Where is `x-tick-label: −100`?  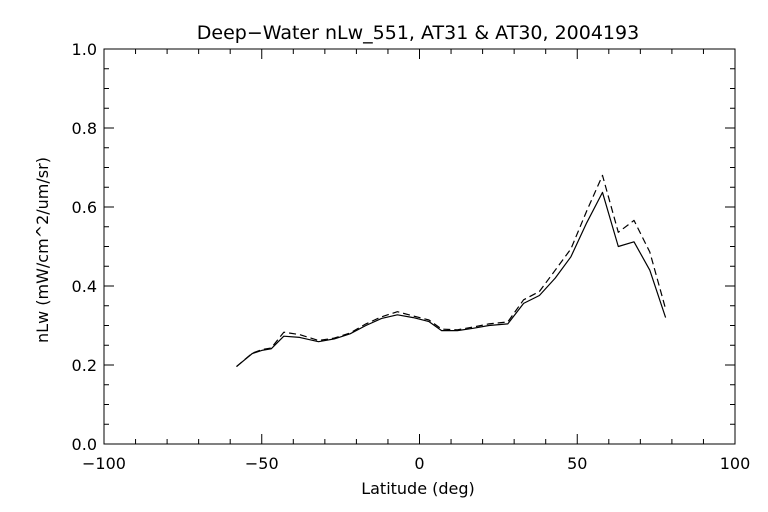
x-tick-label: −100 is located at coordinates (104, 463).